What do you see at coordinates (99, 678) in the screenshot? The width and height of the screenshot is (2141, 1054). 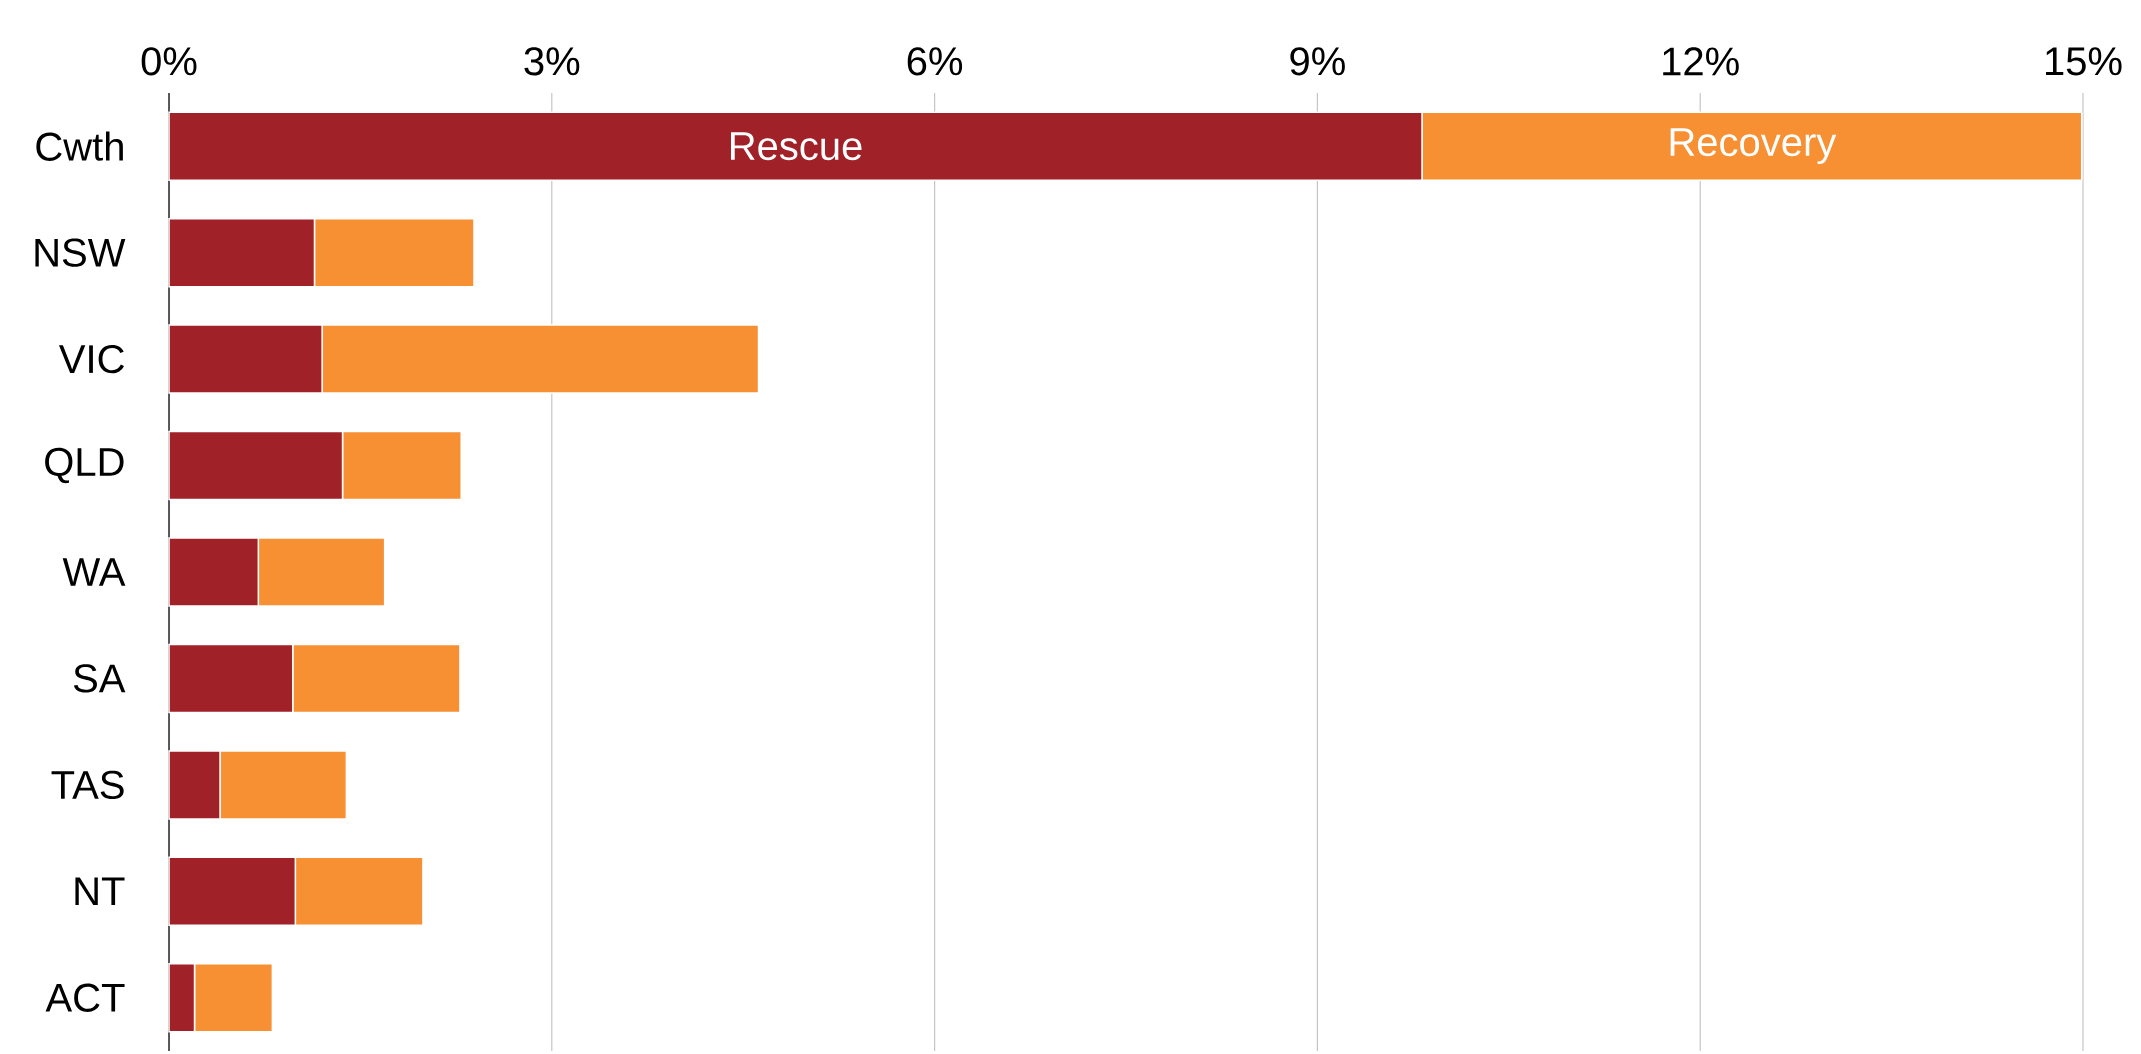 I see `y-tick-label: SA` at bounding box center [99, 678].